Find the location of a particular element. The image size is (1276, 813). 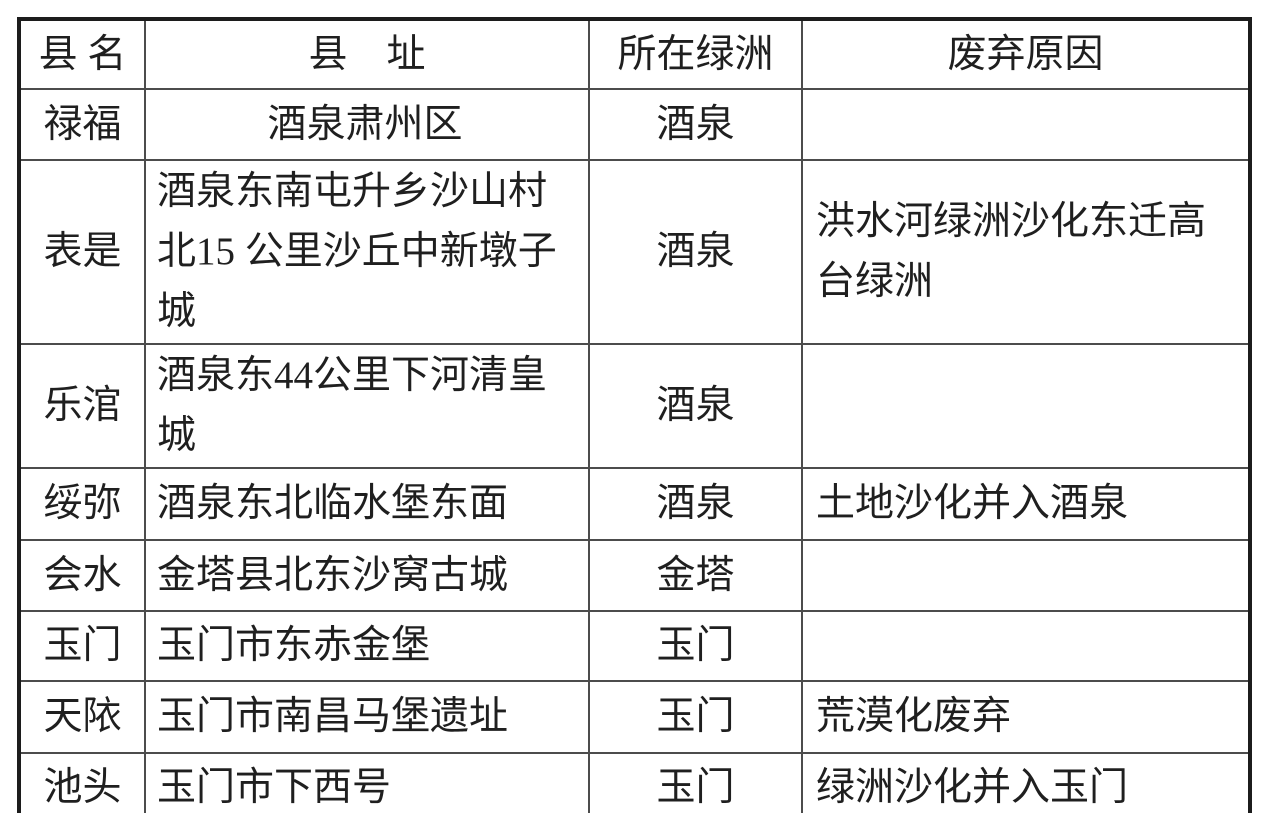

table-row: 会水 金塔县北东沙窝古城 金塔 is located at coordinates (634, 575).